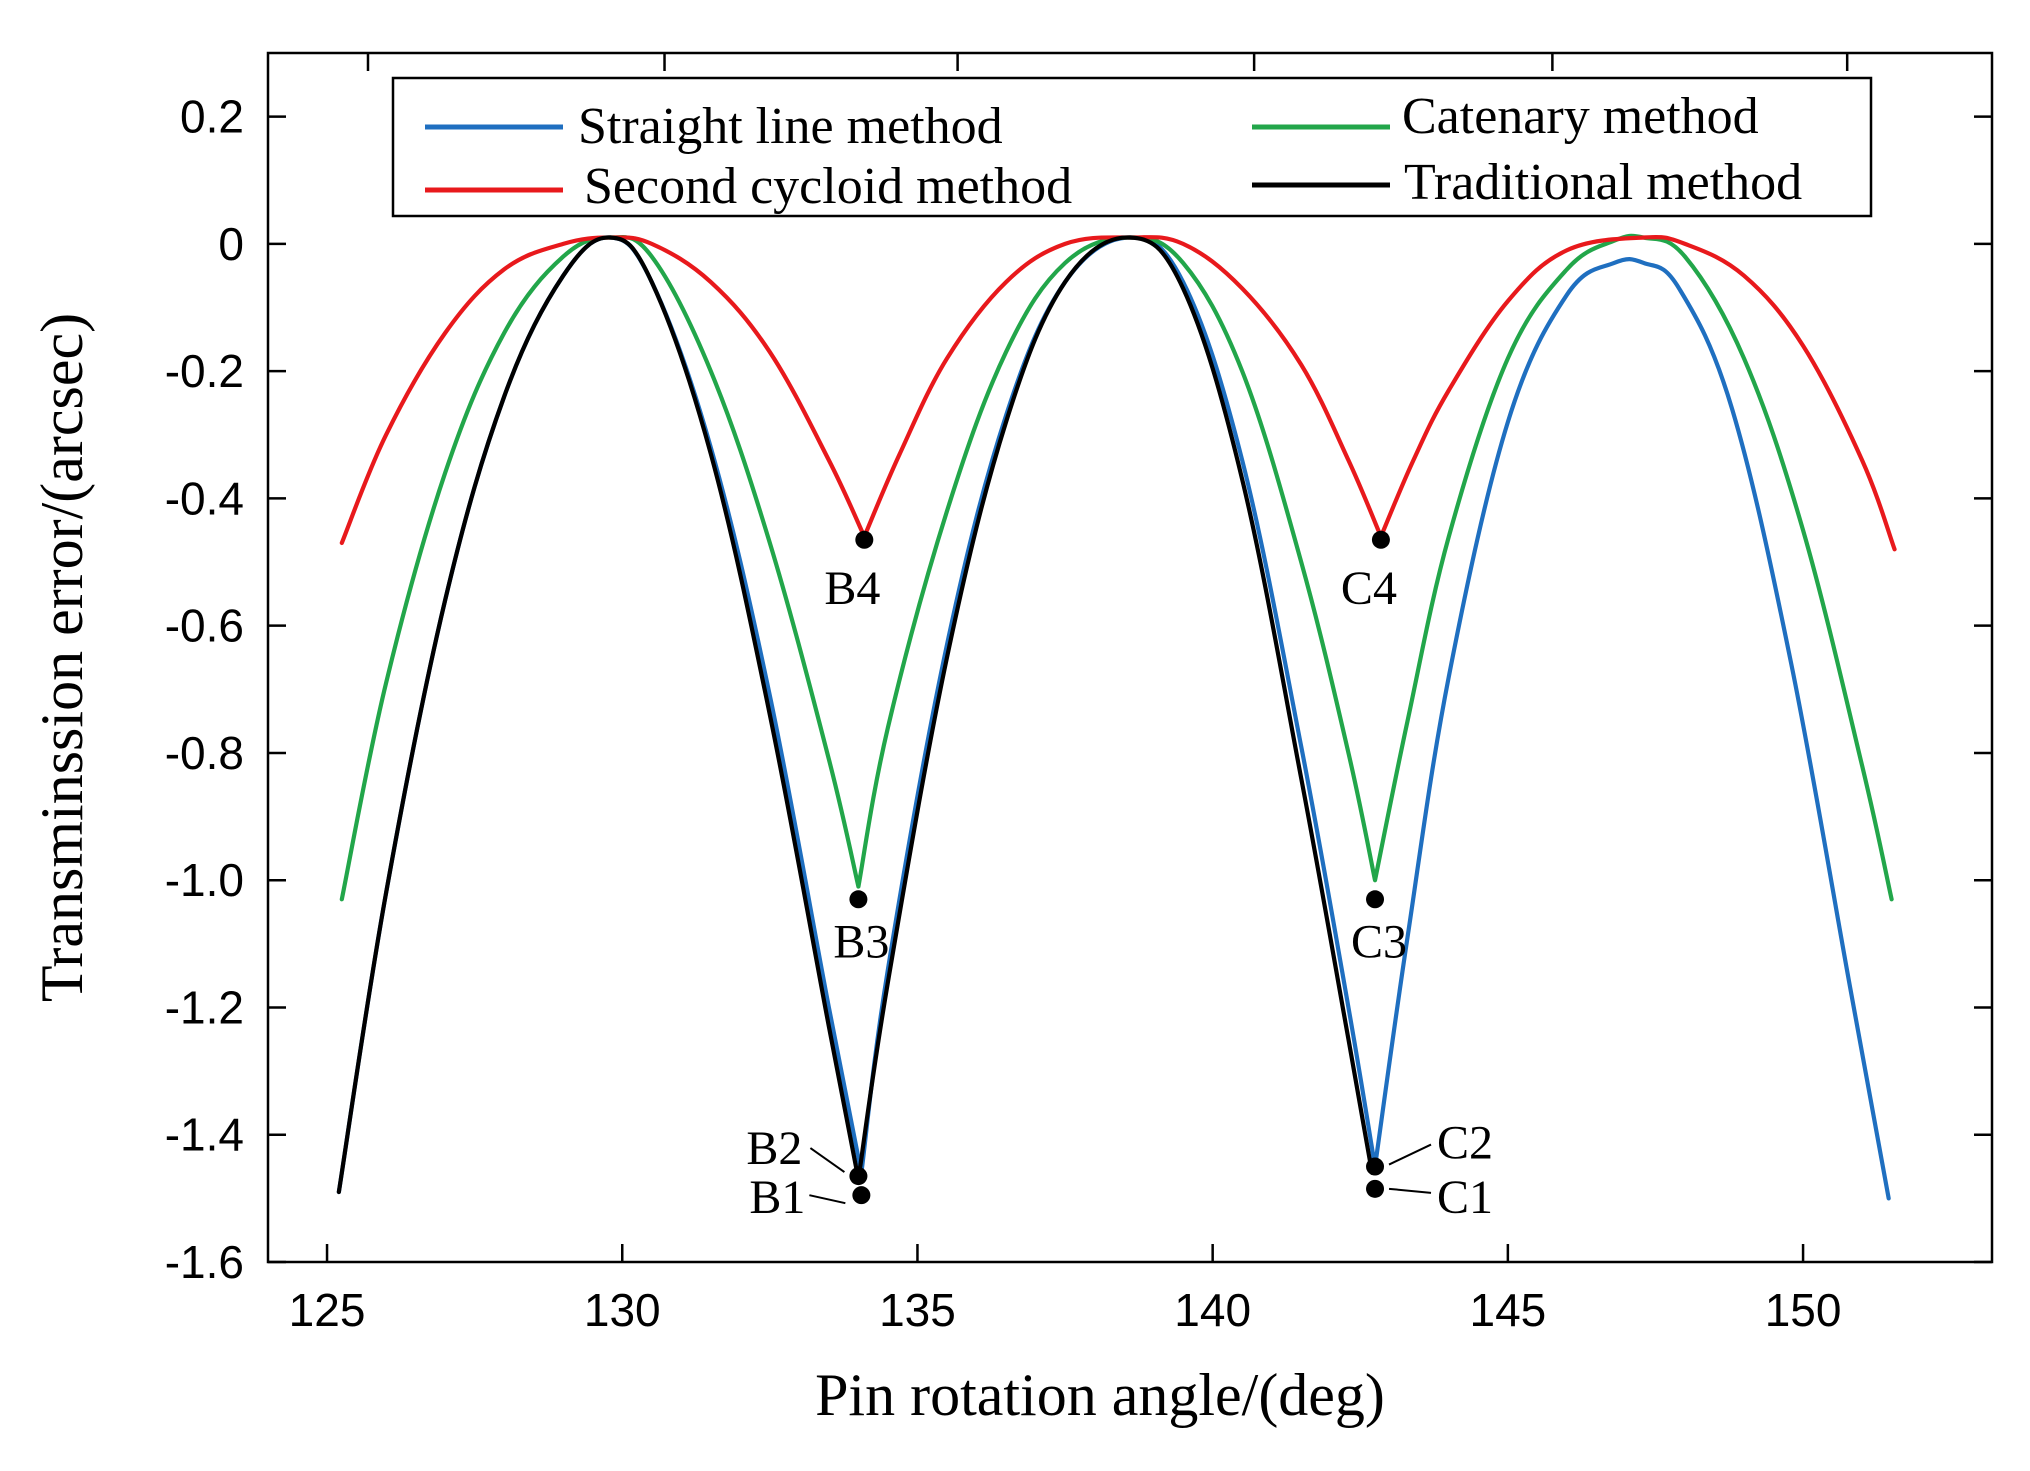 The image size is (2030, 1471). Describe the element at coordinates (1803, 1310) in the screenshot. I see `x-tick-label-150: 150` at that location.